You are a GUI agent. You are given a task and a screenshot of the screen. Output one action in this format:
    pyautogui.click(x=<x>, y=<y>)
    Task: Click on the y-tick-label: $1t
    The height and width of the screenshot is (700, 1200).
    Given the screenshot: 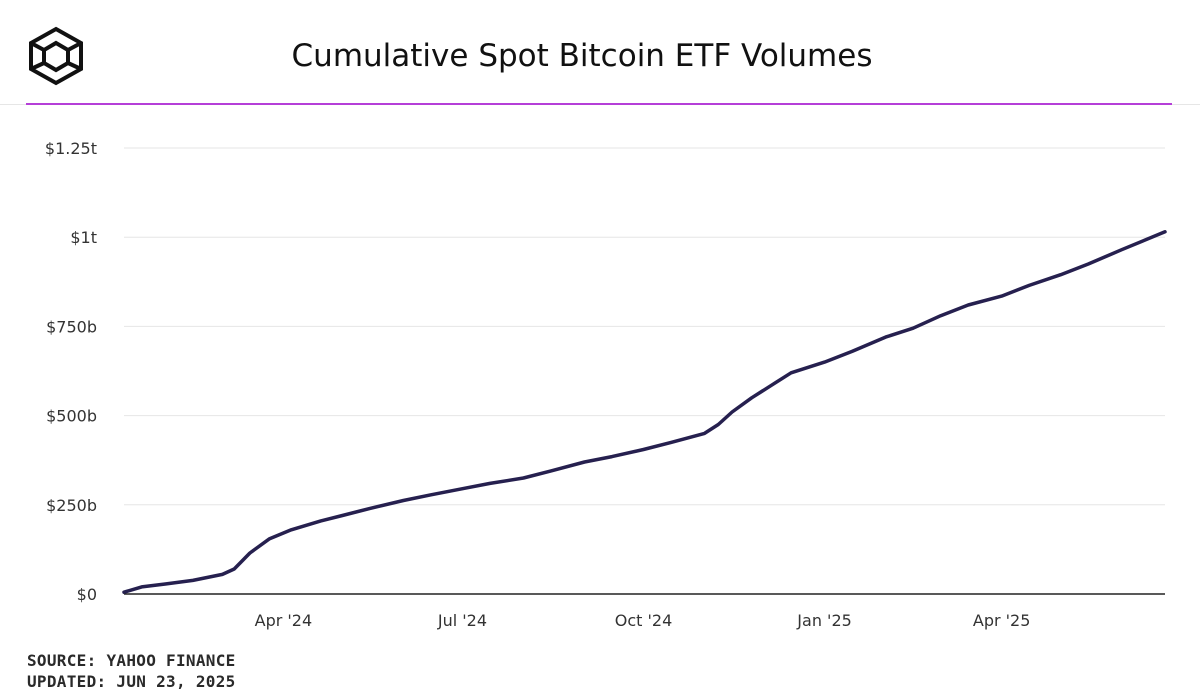 What is the action you would take?
    pyautogui.click(x=83, y=237)
    